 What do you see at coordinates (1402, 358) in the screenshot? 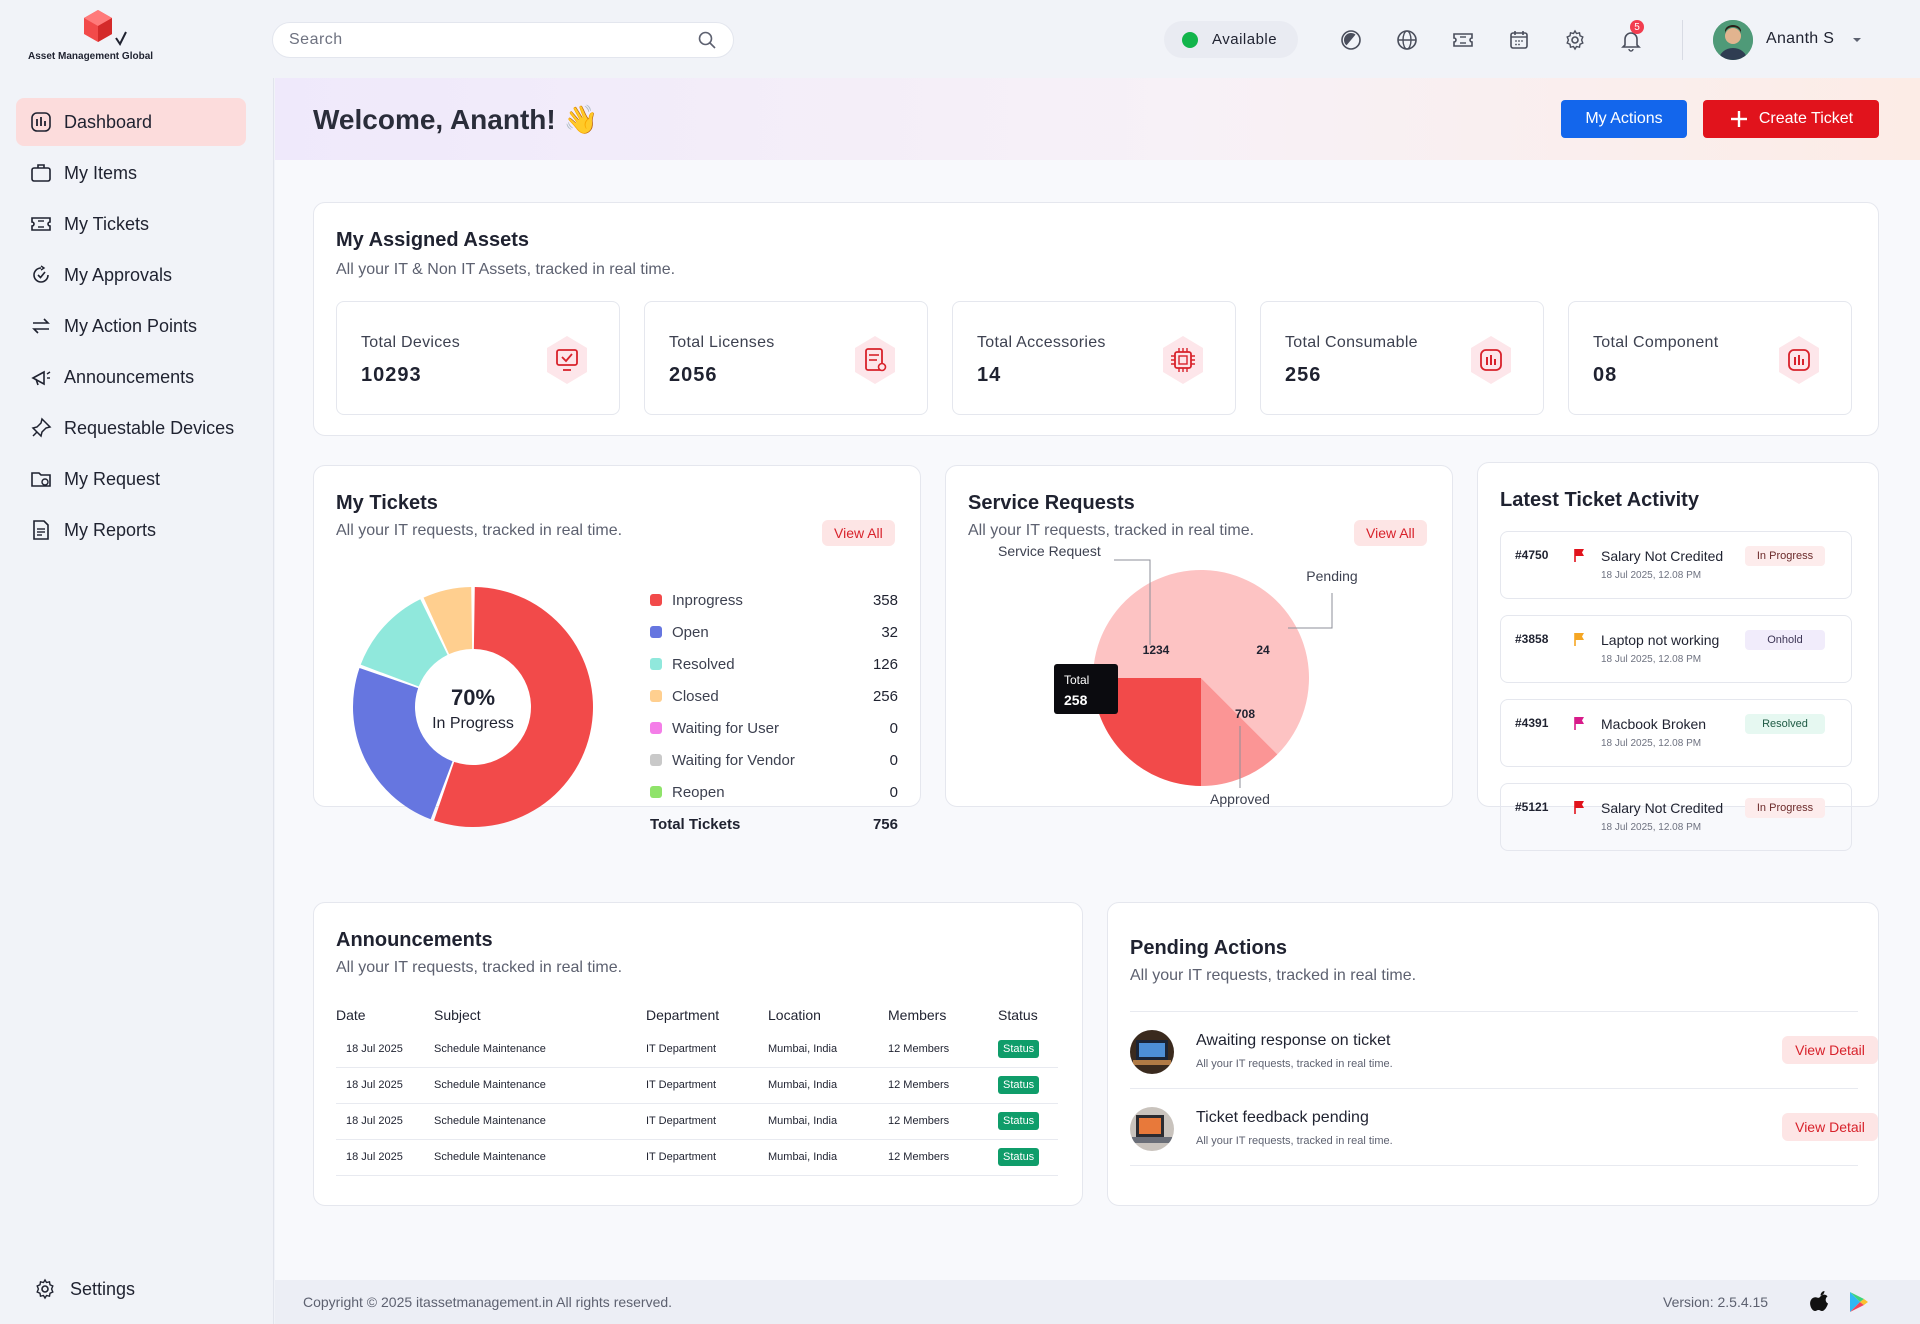
I see `asset-total-consumable: Total Consumable 256` at bounding box center [1402, 358].